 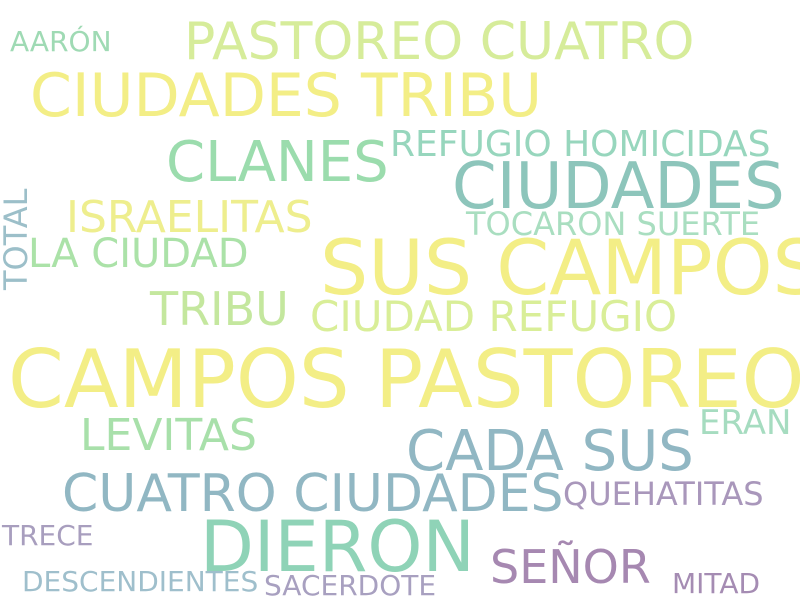 What do you see at coordinates (48, 535) in the screenshot?
I see `word-trece: TRECE` at bounding box center [48, 535].